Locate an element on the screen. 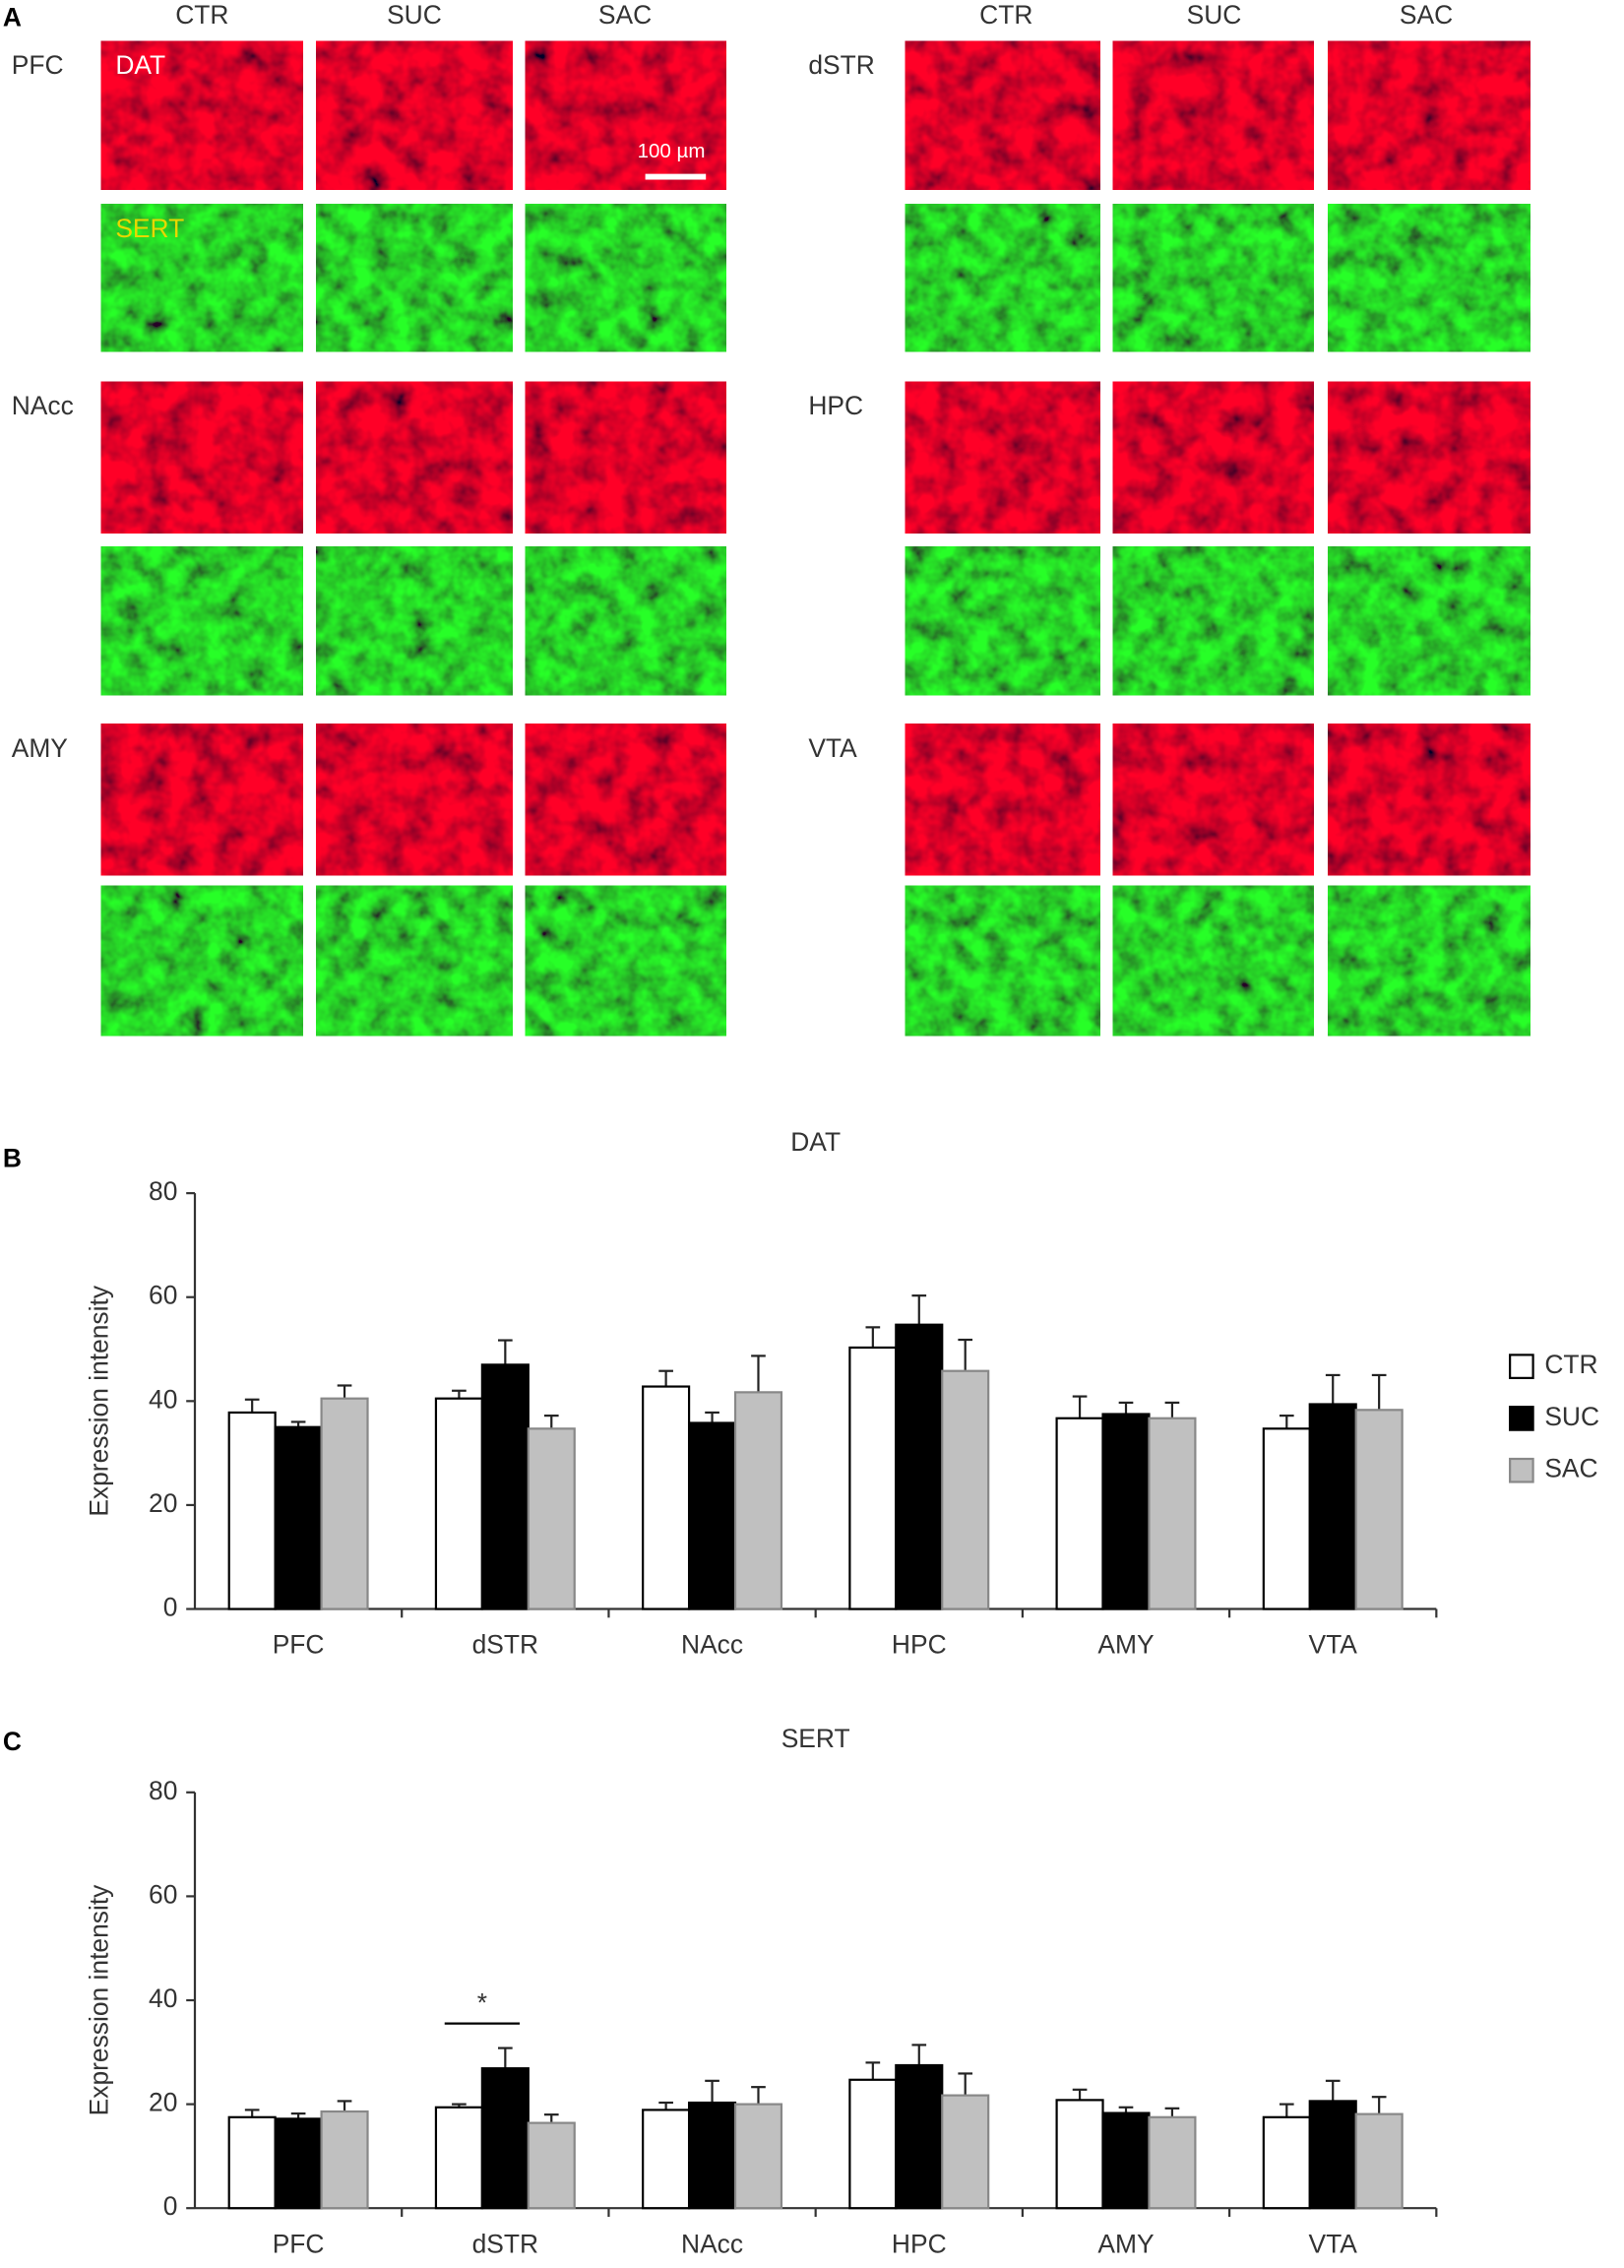 The image size is (1624, 2268). y-tick-label: 80 is located at coordinates (163, 1790).